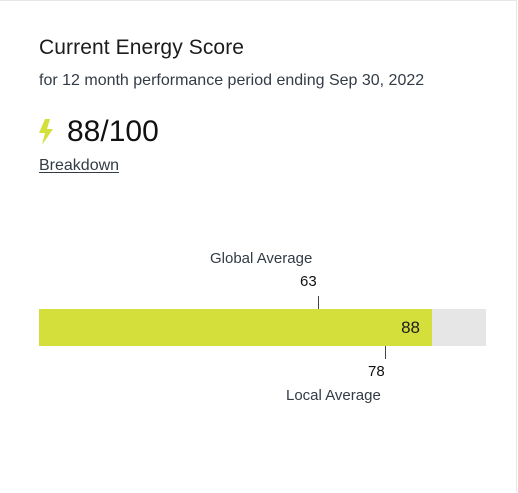 This screenshot has width=518, height=493. What do you see at coordinates (318, 302) in the screenshot?
I see `global-average-marker` at bounding box center [318, 302].